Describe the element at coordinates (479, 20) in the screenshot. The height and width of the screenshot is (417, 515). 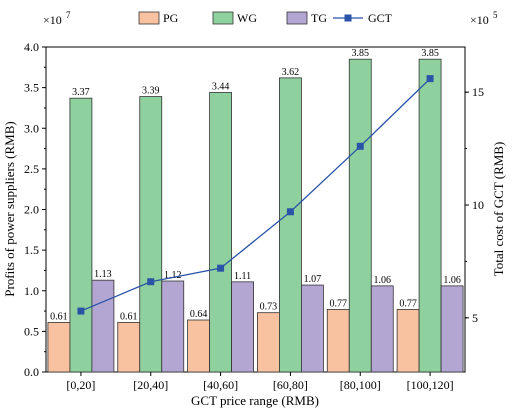
I see `right-multiplier-base: ×10` at that location.